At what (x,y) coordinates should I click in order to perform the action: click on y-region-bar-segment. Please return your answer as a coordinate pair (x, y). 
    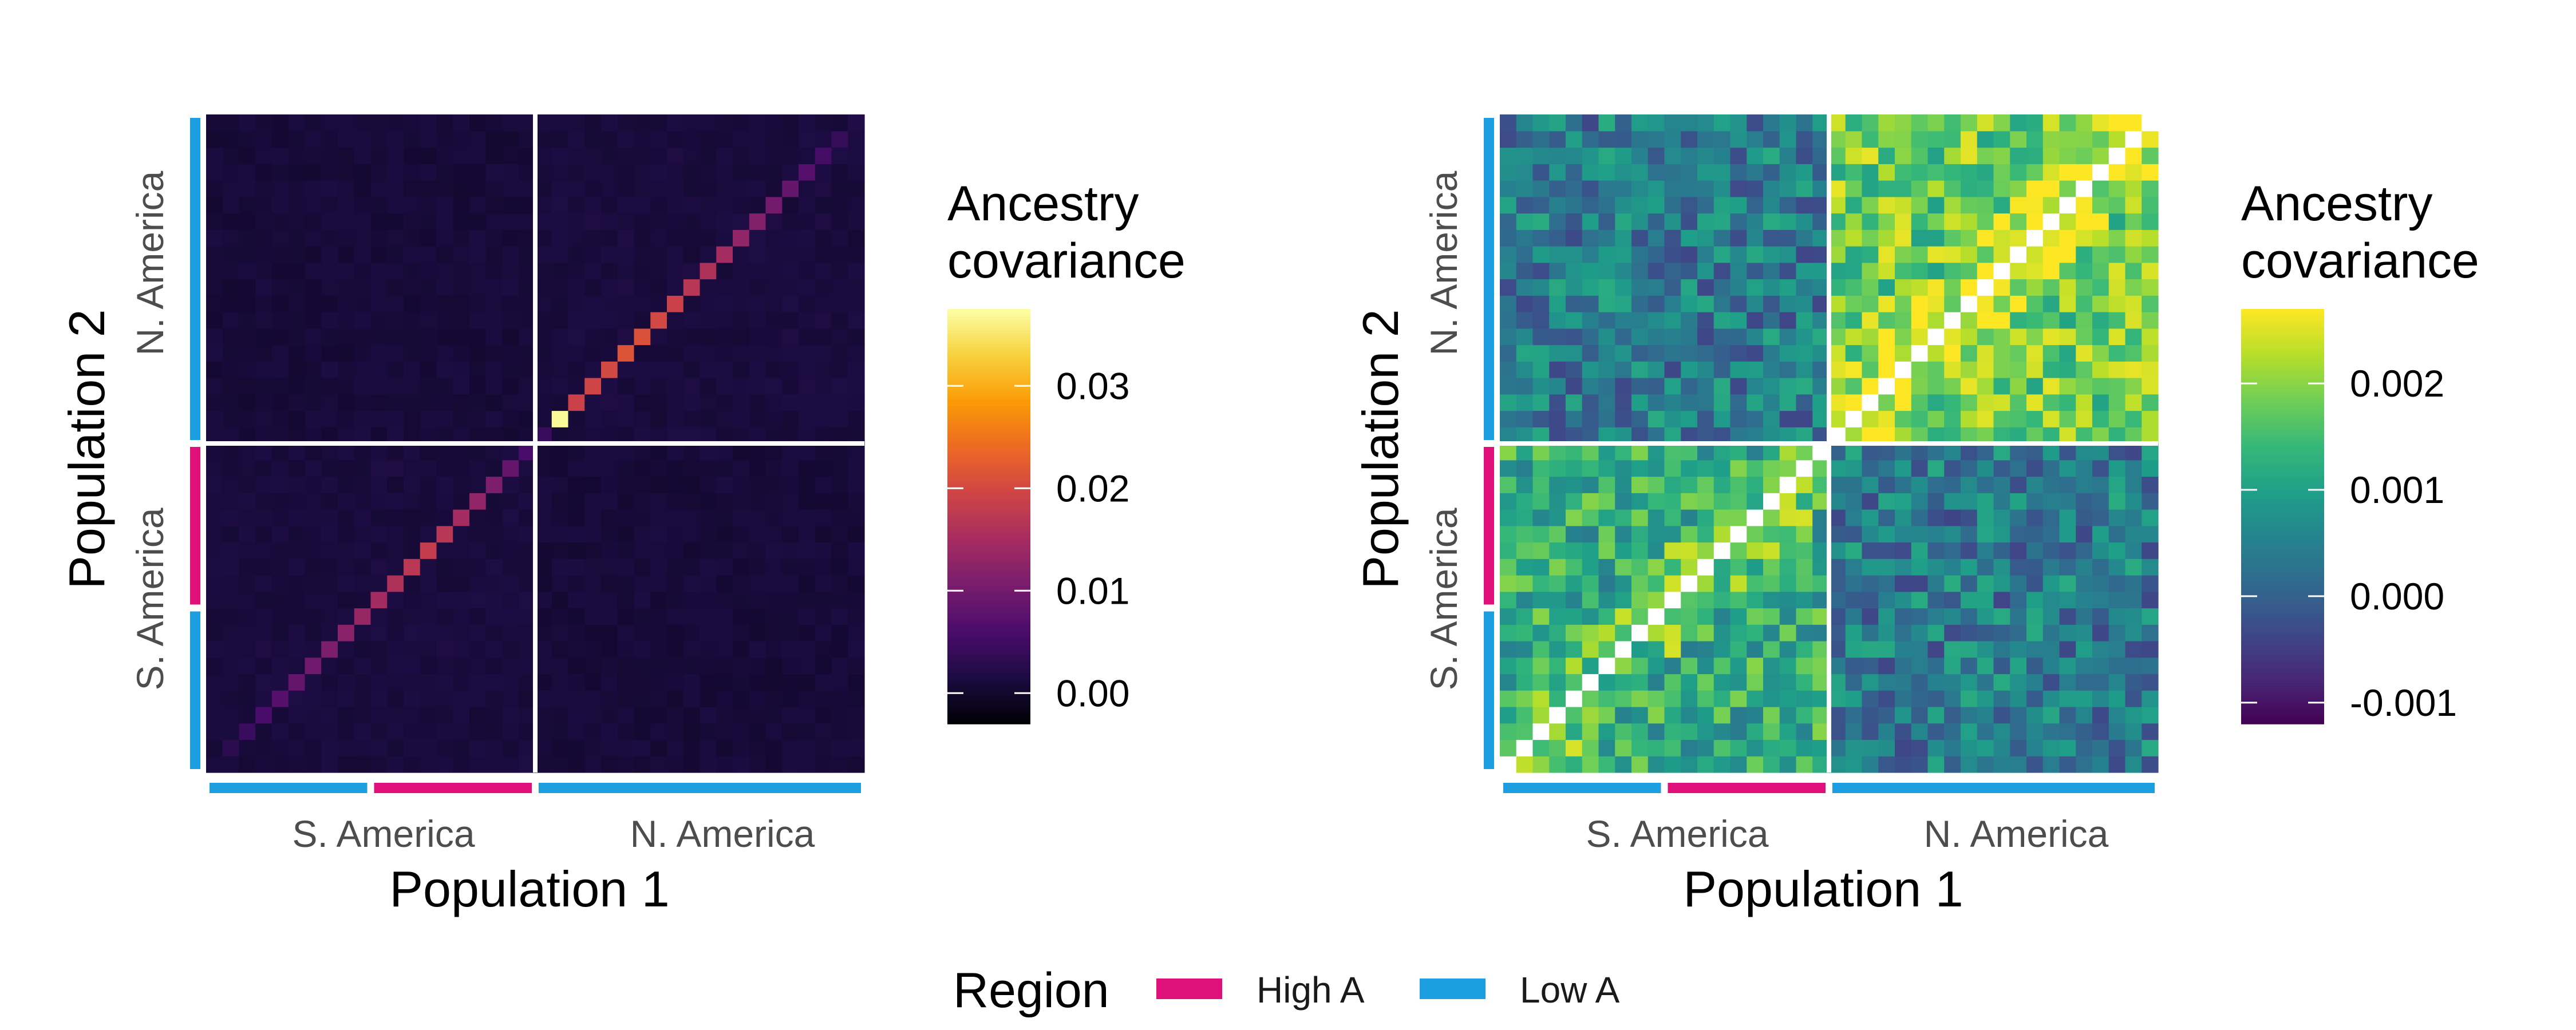
    Looking at the image, I should click on (195, 690).